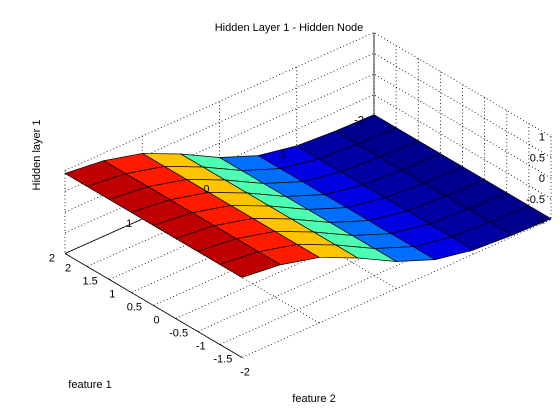  What do you see at coordinates (156, 321) in the screenshot?
I see `y-tick-label-4: 0` at bounding box center [156, 321].